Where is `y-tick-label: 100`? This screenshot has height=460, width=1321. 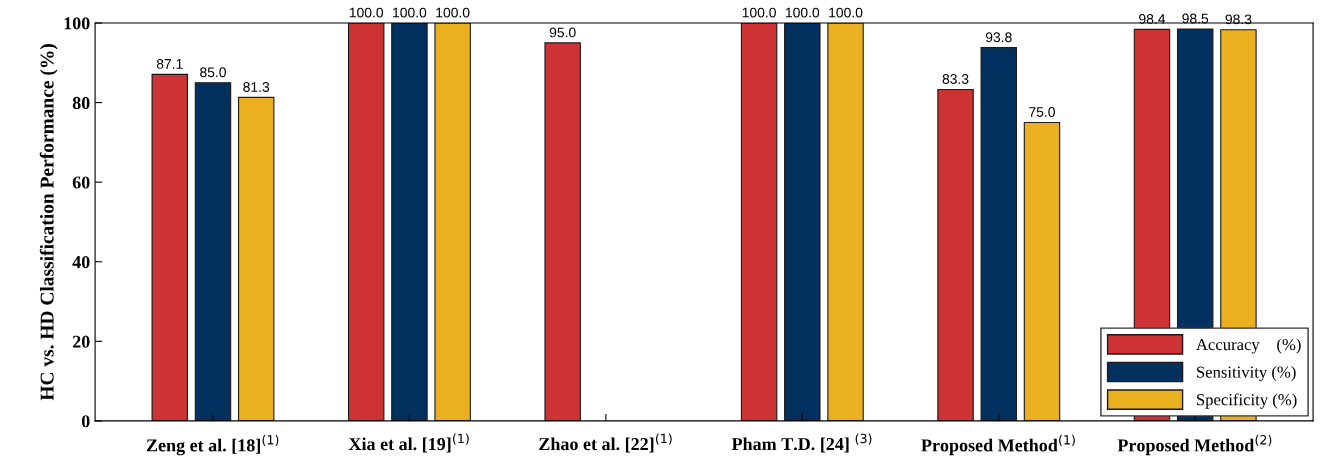
y-tick-label: 100 is located at coordinates (77, 23).